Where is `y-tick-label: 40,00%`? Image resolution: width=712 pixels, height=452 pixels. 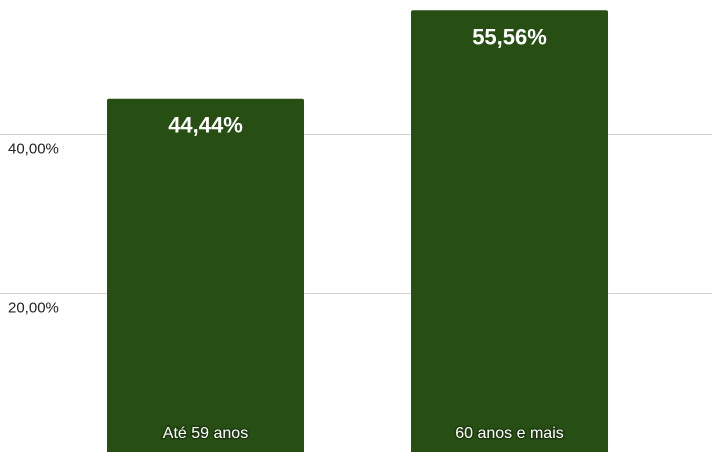 y-tick-label: 40,00% is located at coordinates (33, 149).